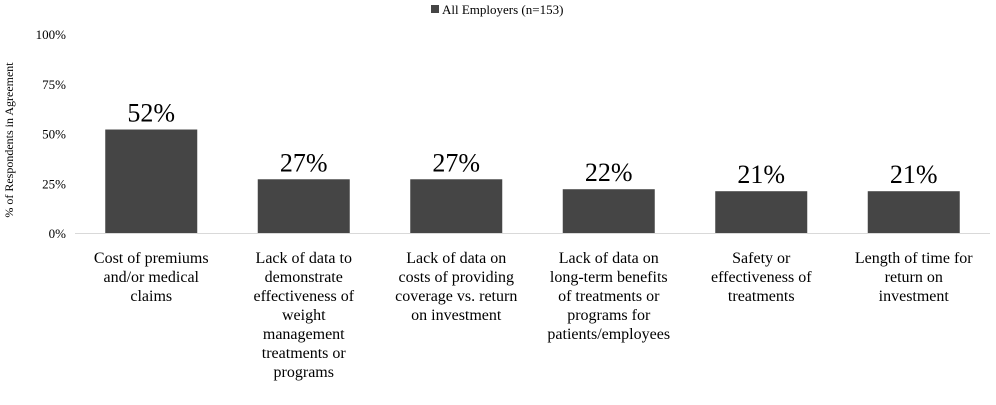 This screenshot has height=405, width=996. Describe the element at coordinates (54, 183) in the screenshot. I see `y-tick-label: 25%` at that location.